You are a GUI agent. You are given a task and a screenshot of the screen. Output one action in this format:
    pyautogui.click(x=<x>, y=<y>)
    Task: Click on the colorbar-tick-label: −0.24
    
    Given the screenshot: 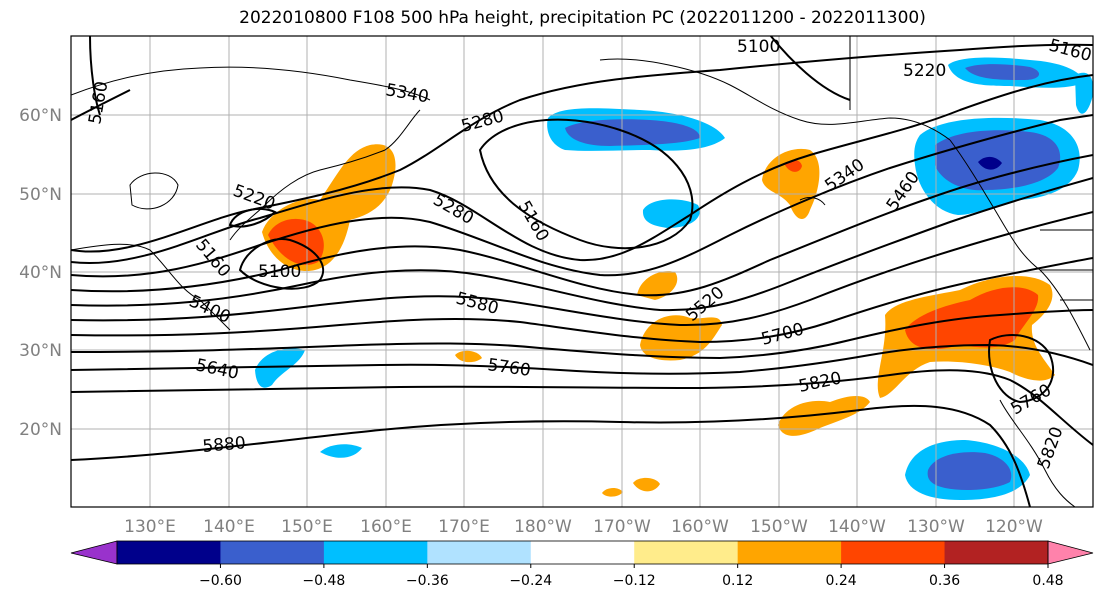 What is the action you would take?
    pyautogui.click(x=530, y=581)
    